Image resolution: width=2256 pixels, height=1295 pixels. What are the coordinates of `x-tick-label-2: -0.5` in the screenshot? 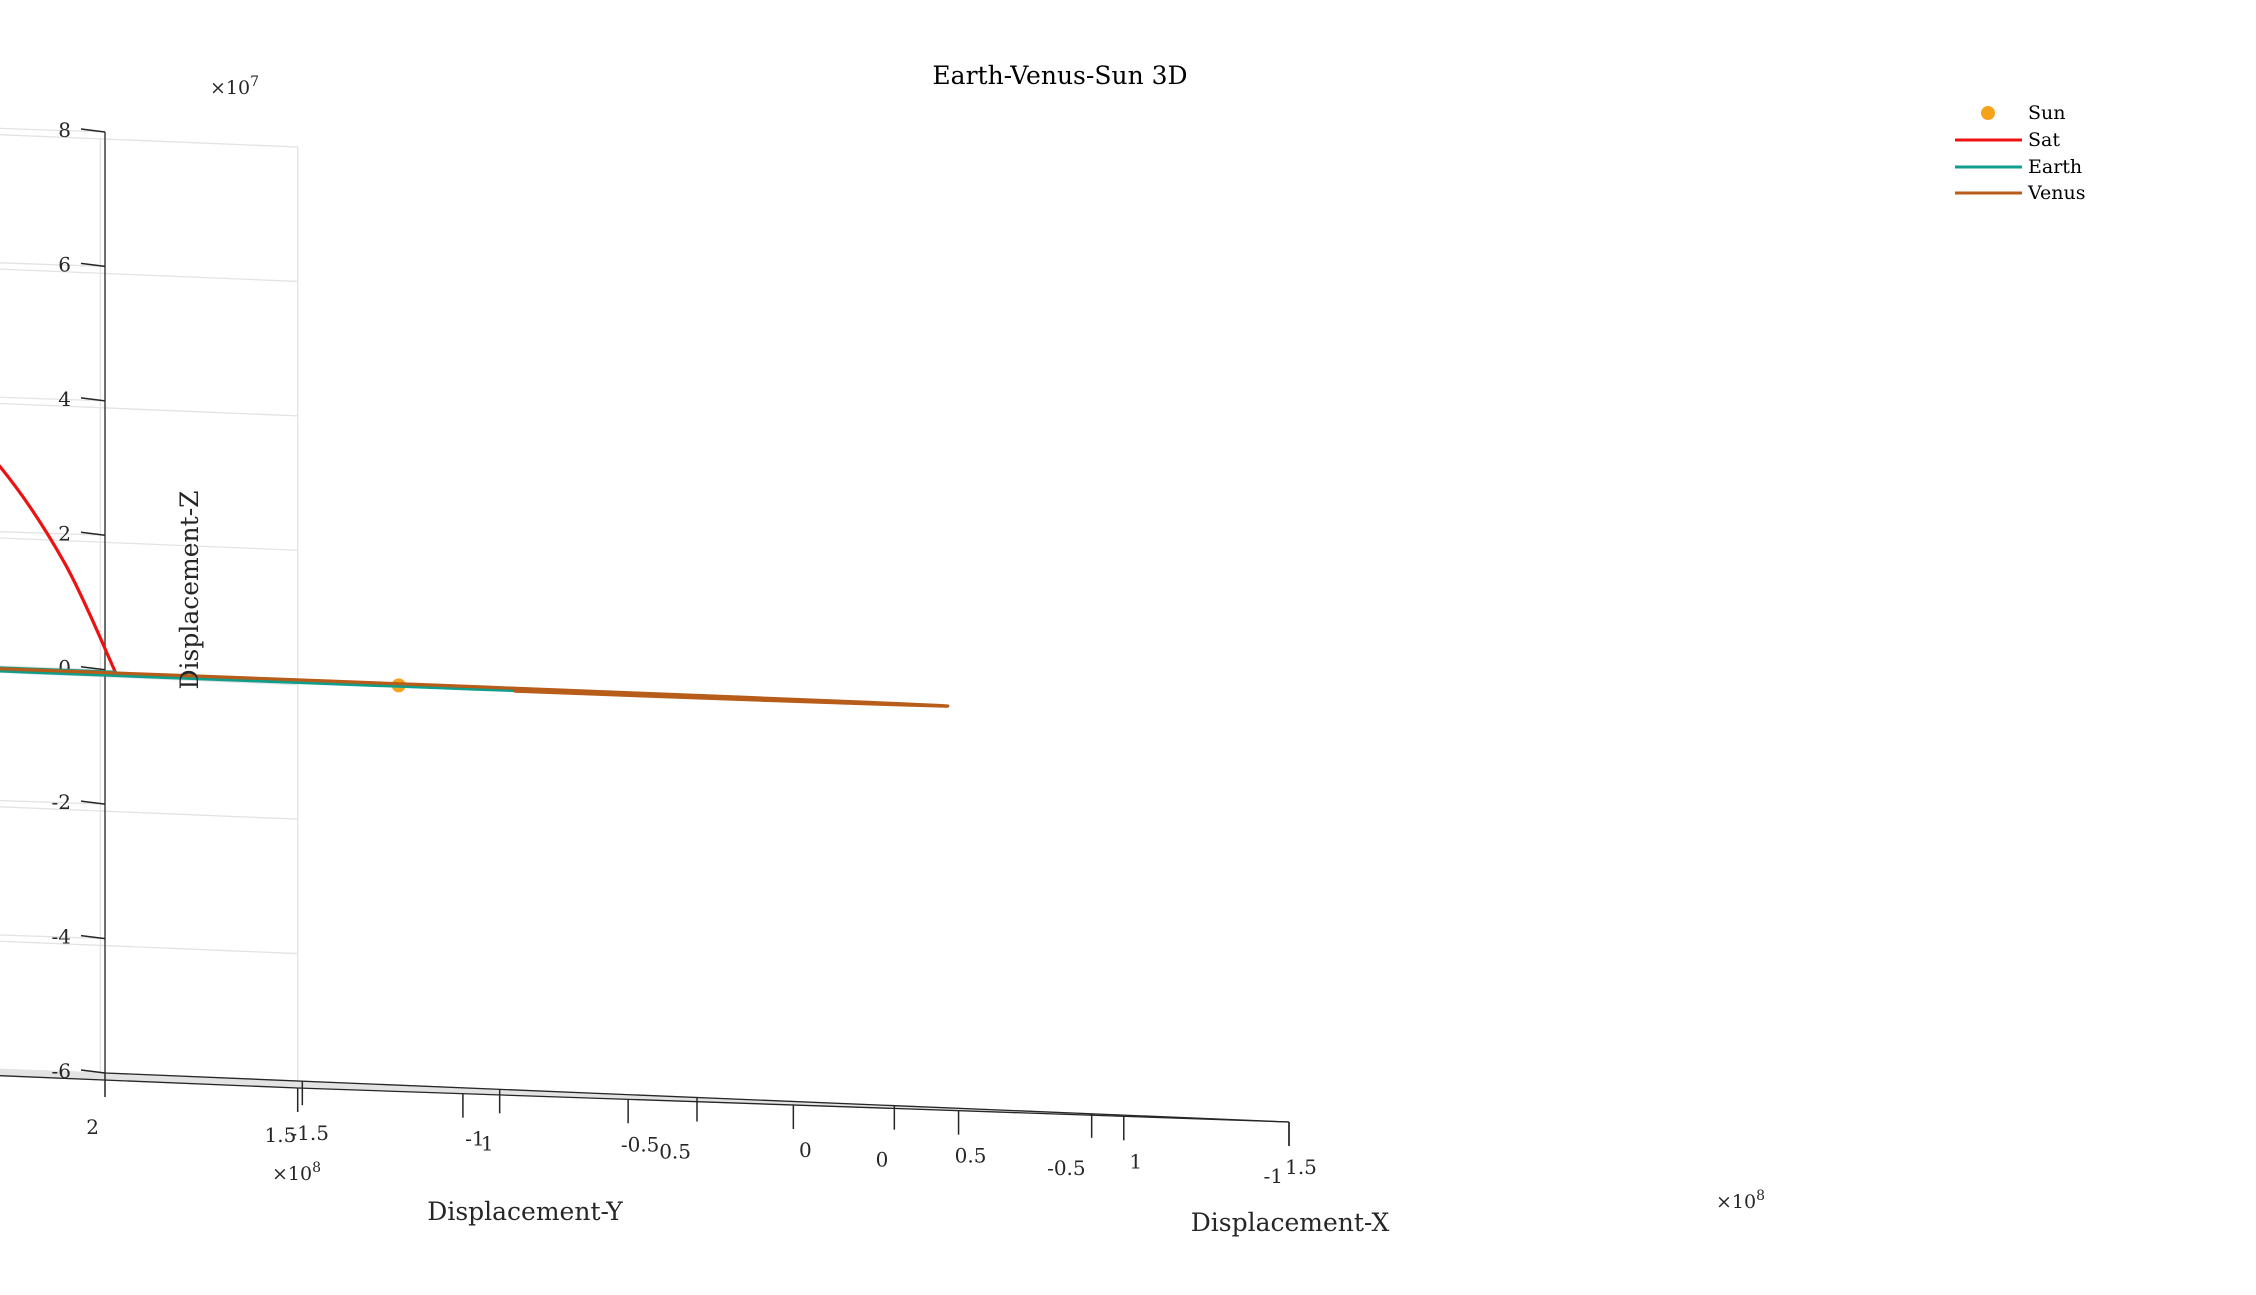 It's located at (640, 1144).